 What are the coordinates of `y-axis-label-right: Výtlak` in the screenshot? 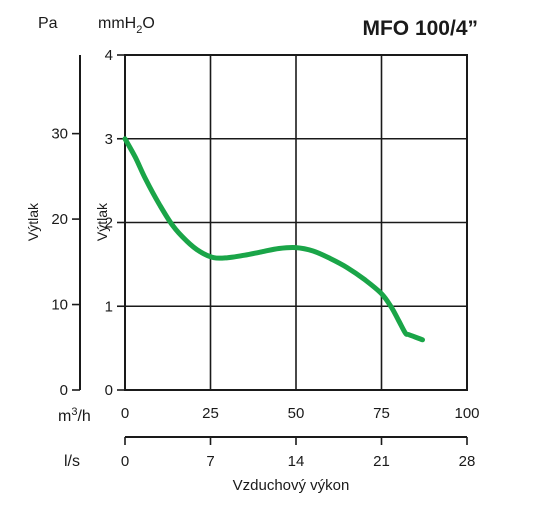 It's located at (102, 221).